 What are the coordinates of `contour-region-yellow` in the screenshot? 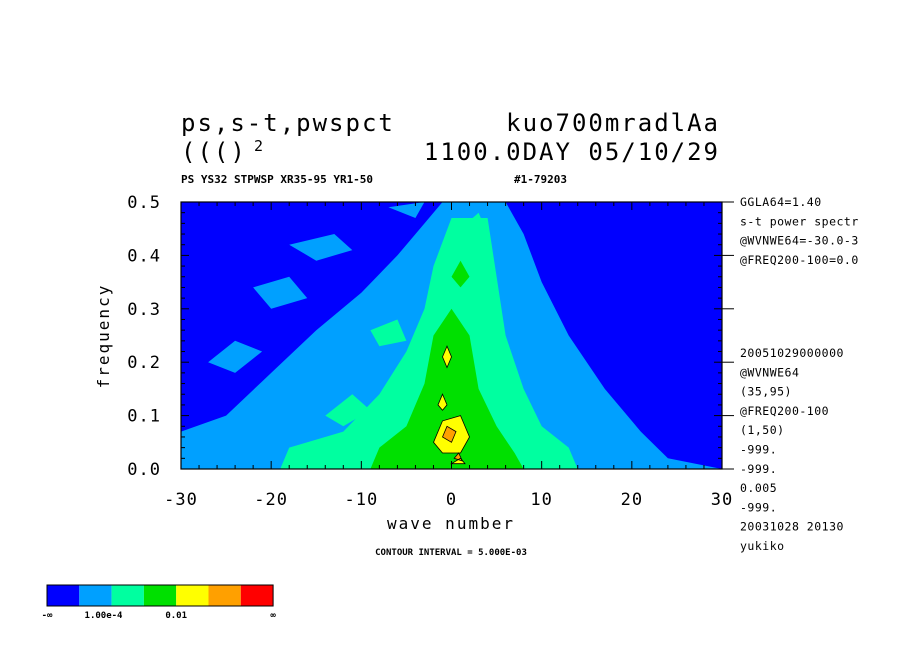 It's located at (442, 402).